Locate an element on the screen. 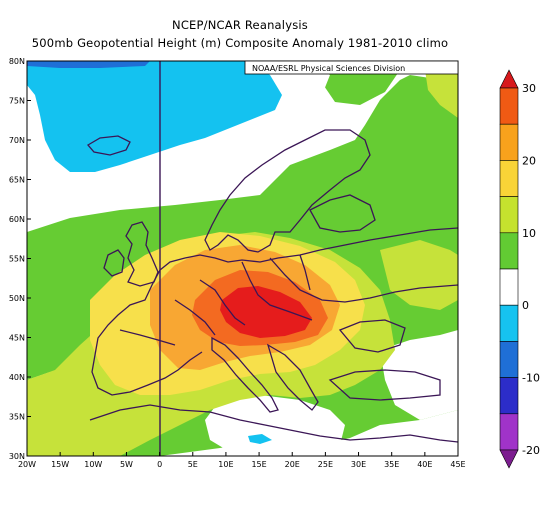  lat-tick-label: 35N is located at coordinates (17, 417).